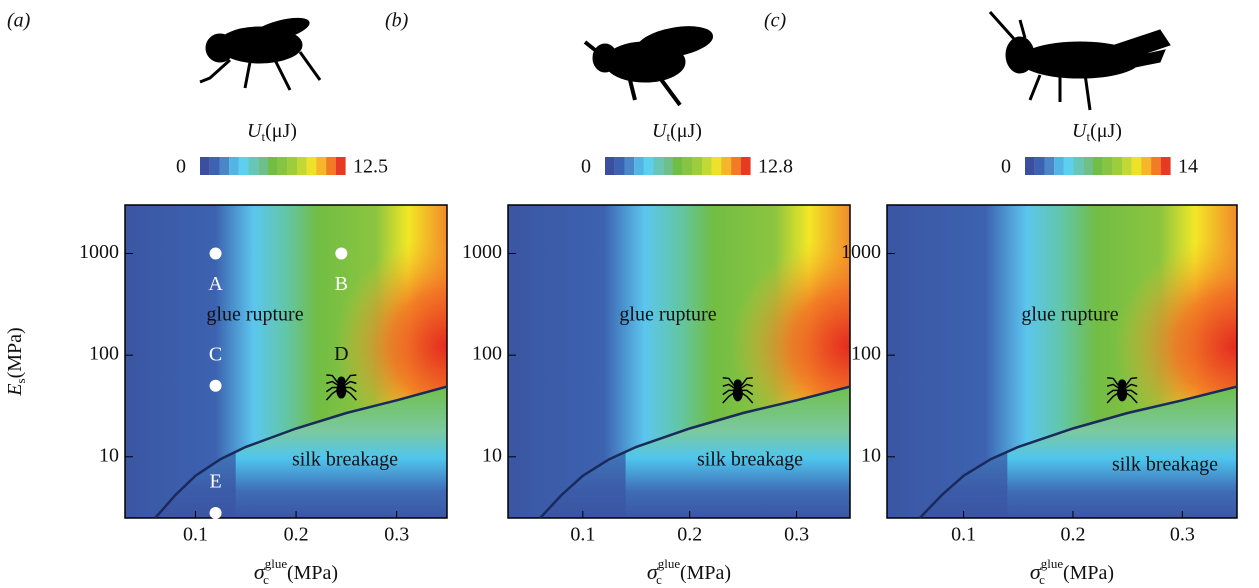 This screenshot has height=588, width=1259. What do you see at coordinates (260, 54) in the screenshot?
I see `insect-fly` at bounding box center [260, 54].